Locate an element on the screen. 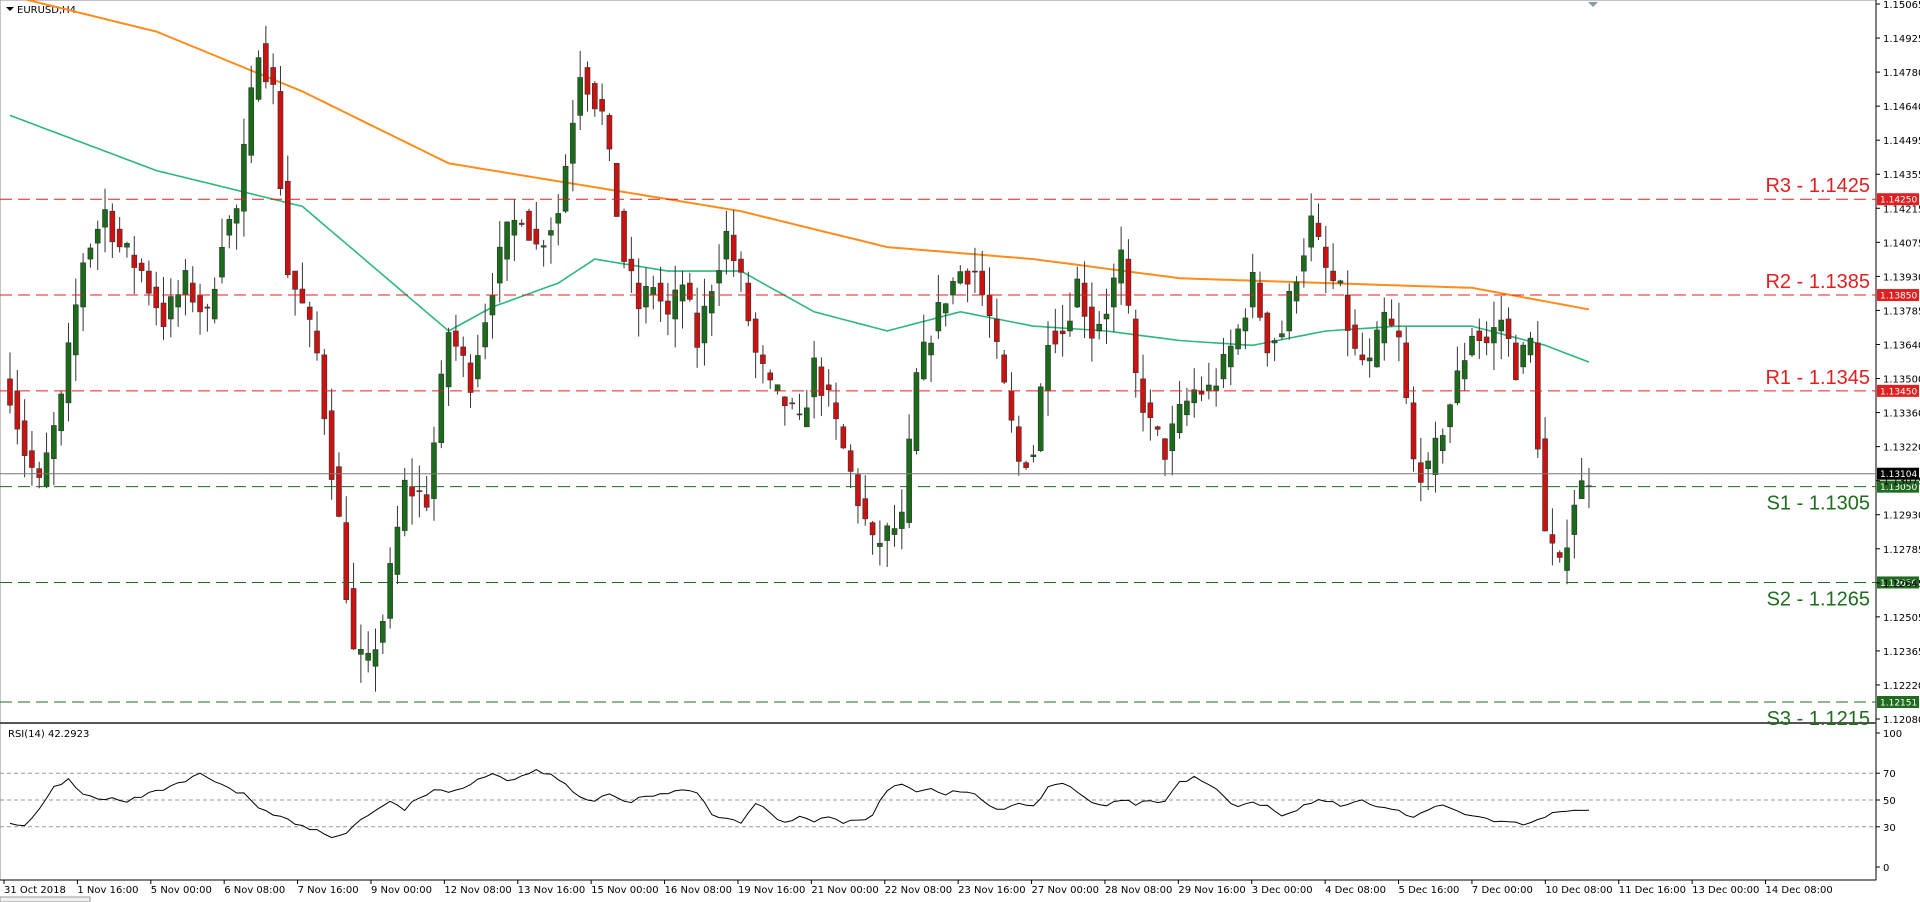  price-tick-label: 1.13785 is located at coordinates (1901, 311).